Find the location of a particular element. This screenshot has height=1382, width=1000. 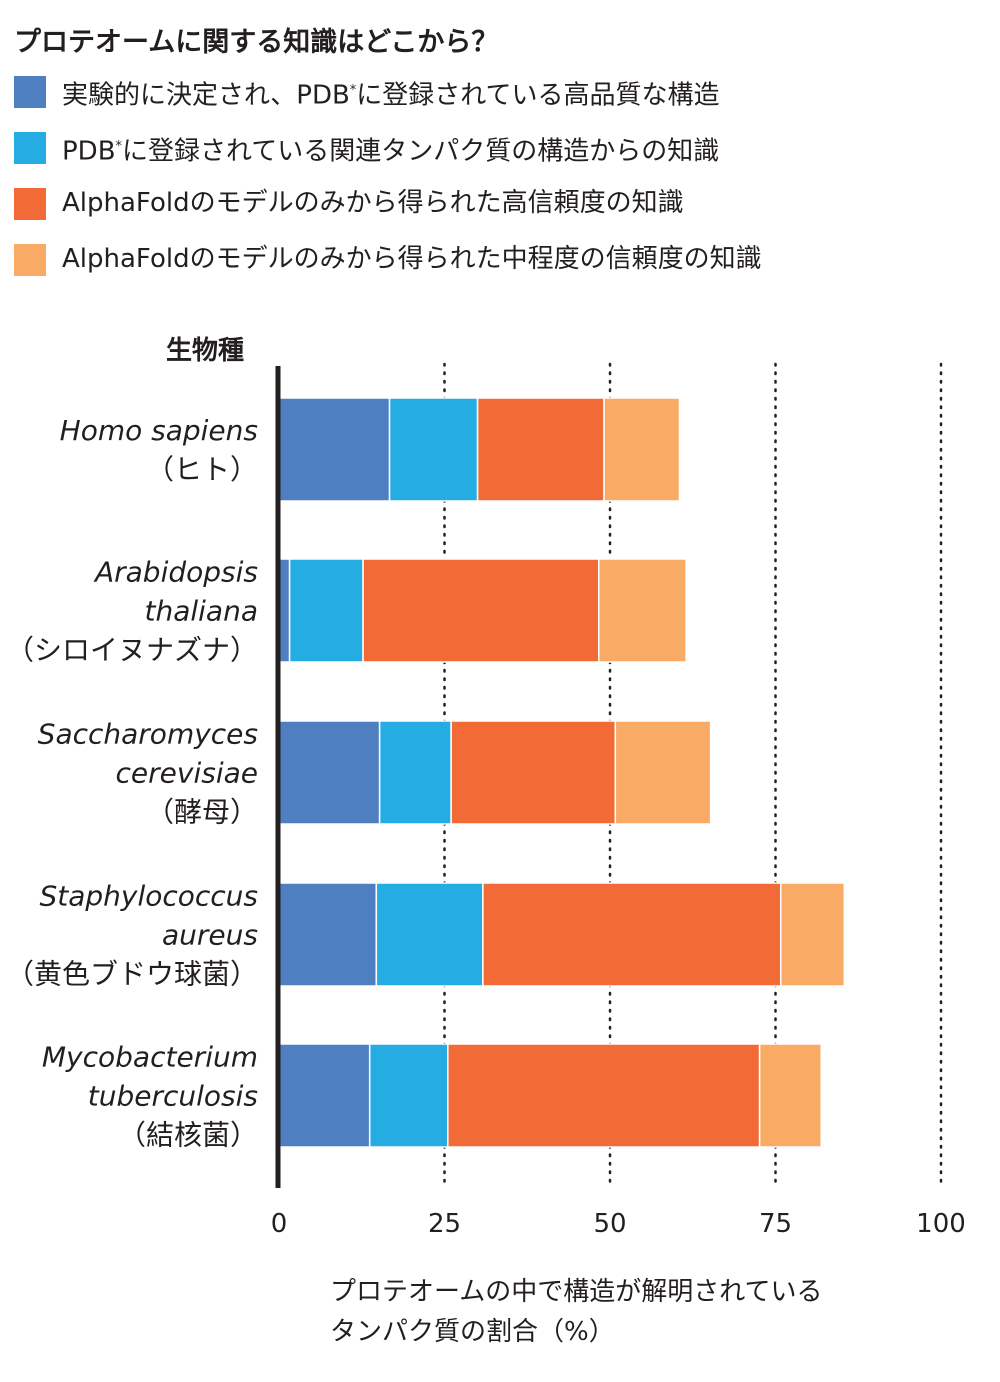

category-label: Homo sapiens is located at coordinates (159, 430).